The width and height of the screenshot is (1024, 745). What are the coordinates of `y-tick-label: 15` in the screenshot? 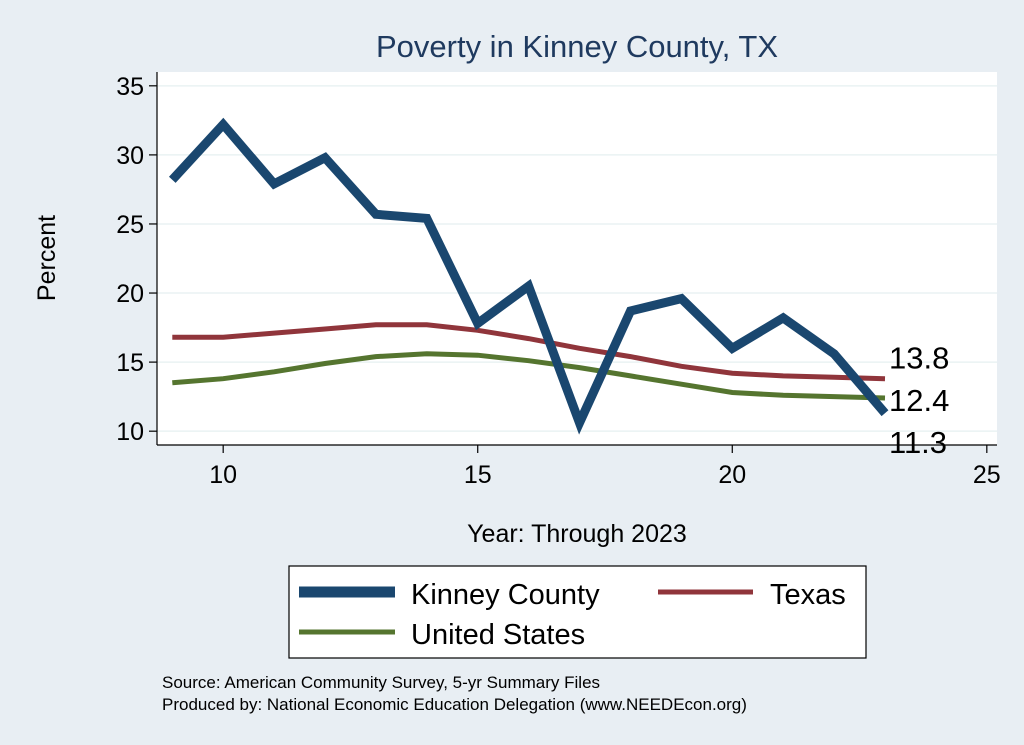 It's located at (130, 363).